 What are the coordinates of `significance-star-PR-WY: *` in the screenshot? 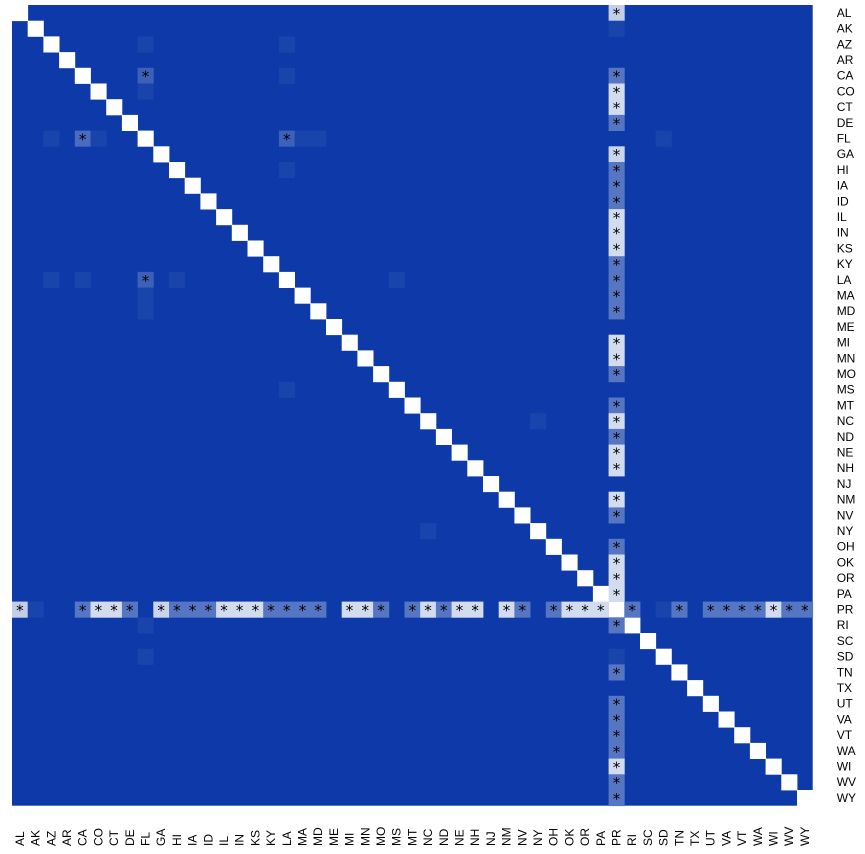 It's located at (805, 610).